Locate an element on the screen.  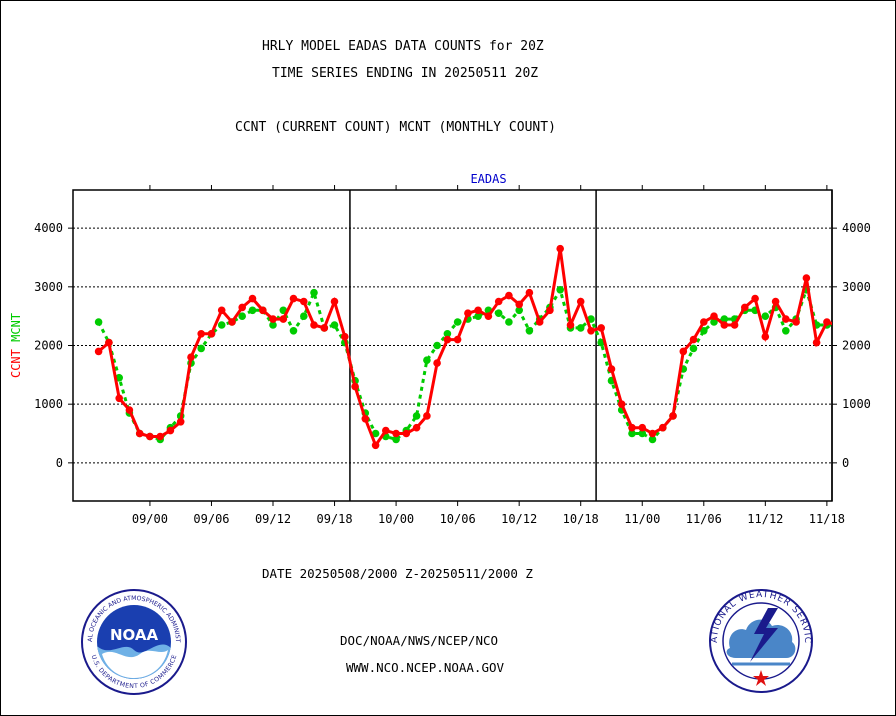
chart-title-line2: TIME SERIES ENDING IN 20250511 20Z is located at coordinates (405, 73).